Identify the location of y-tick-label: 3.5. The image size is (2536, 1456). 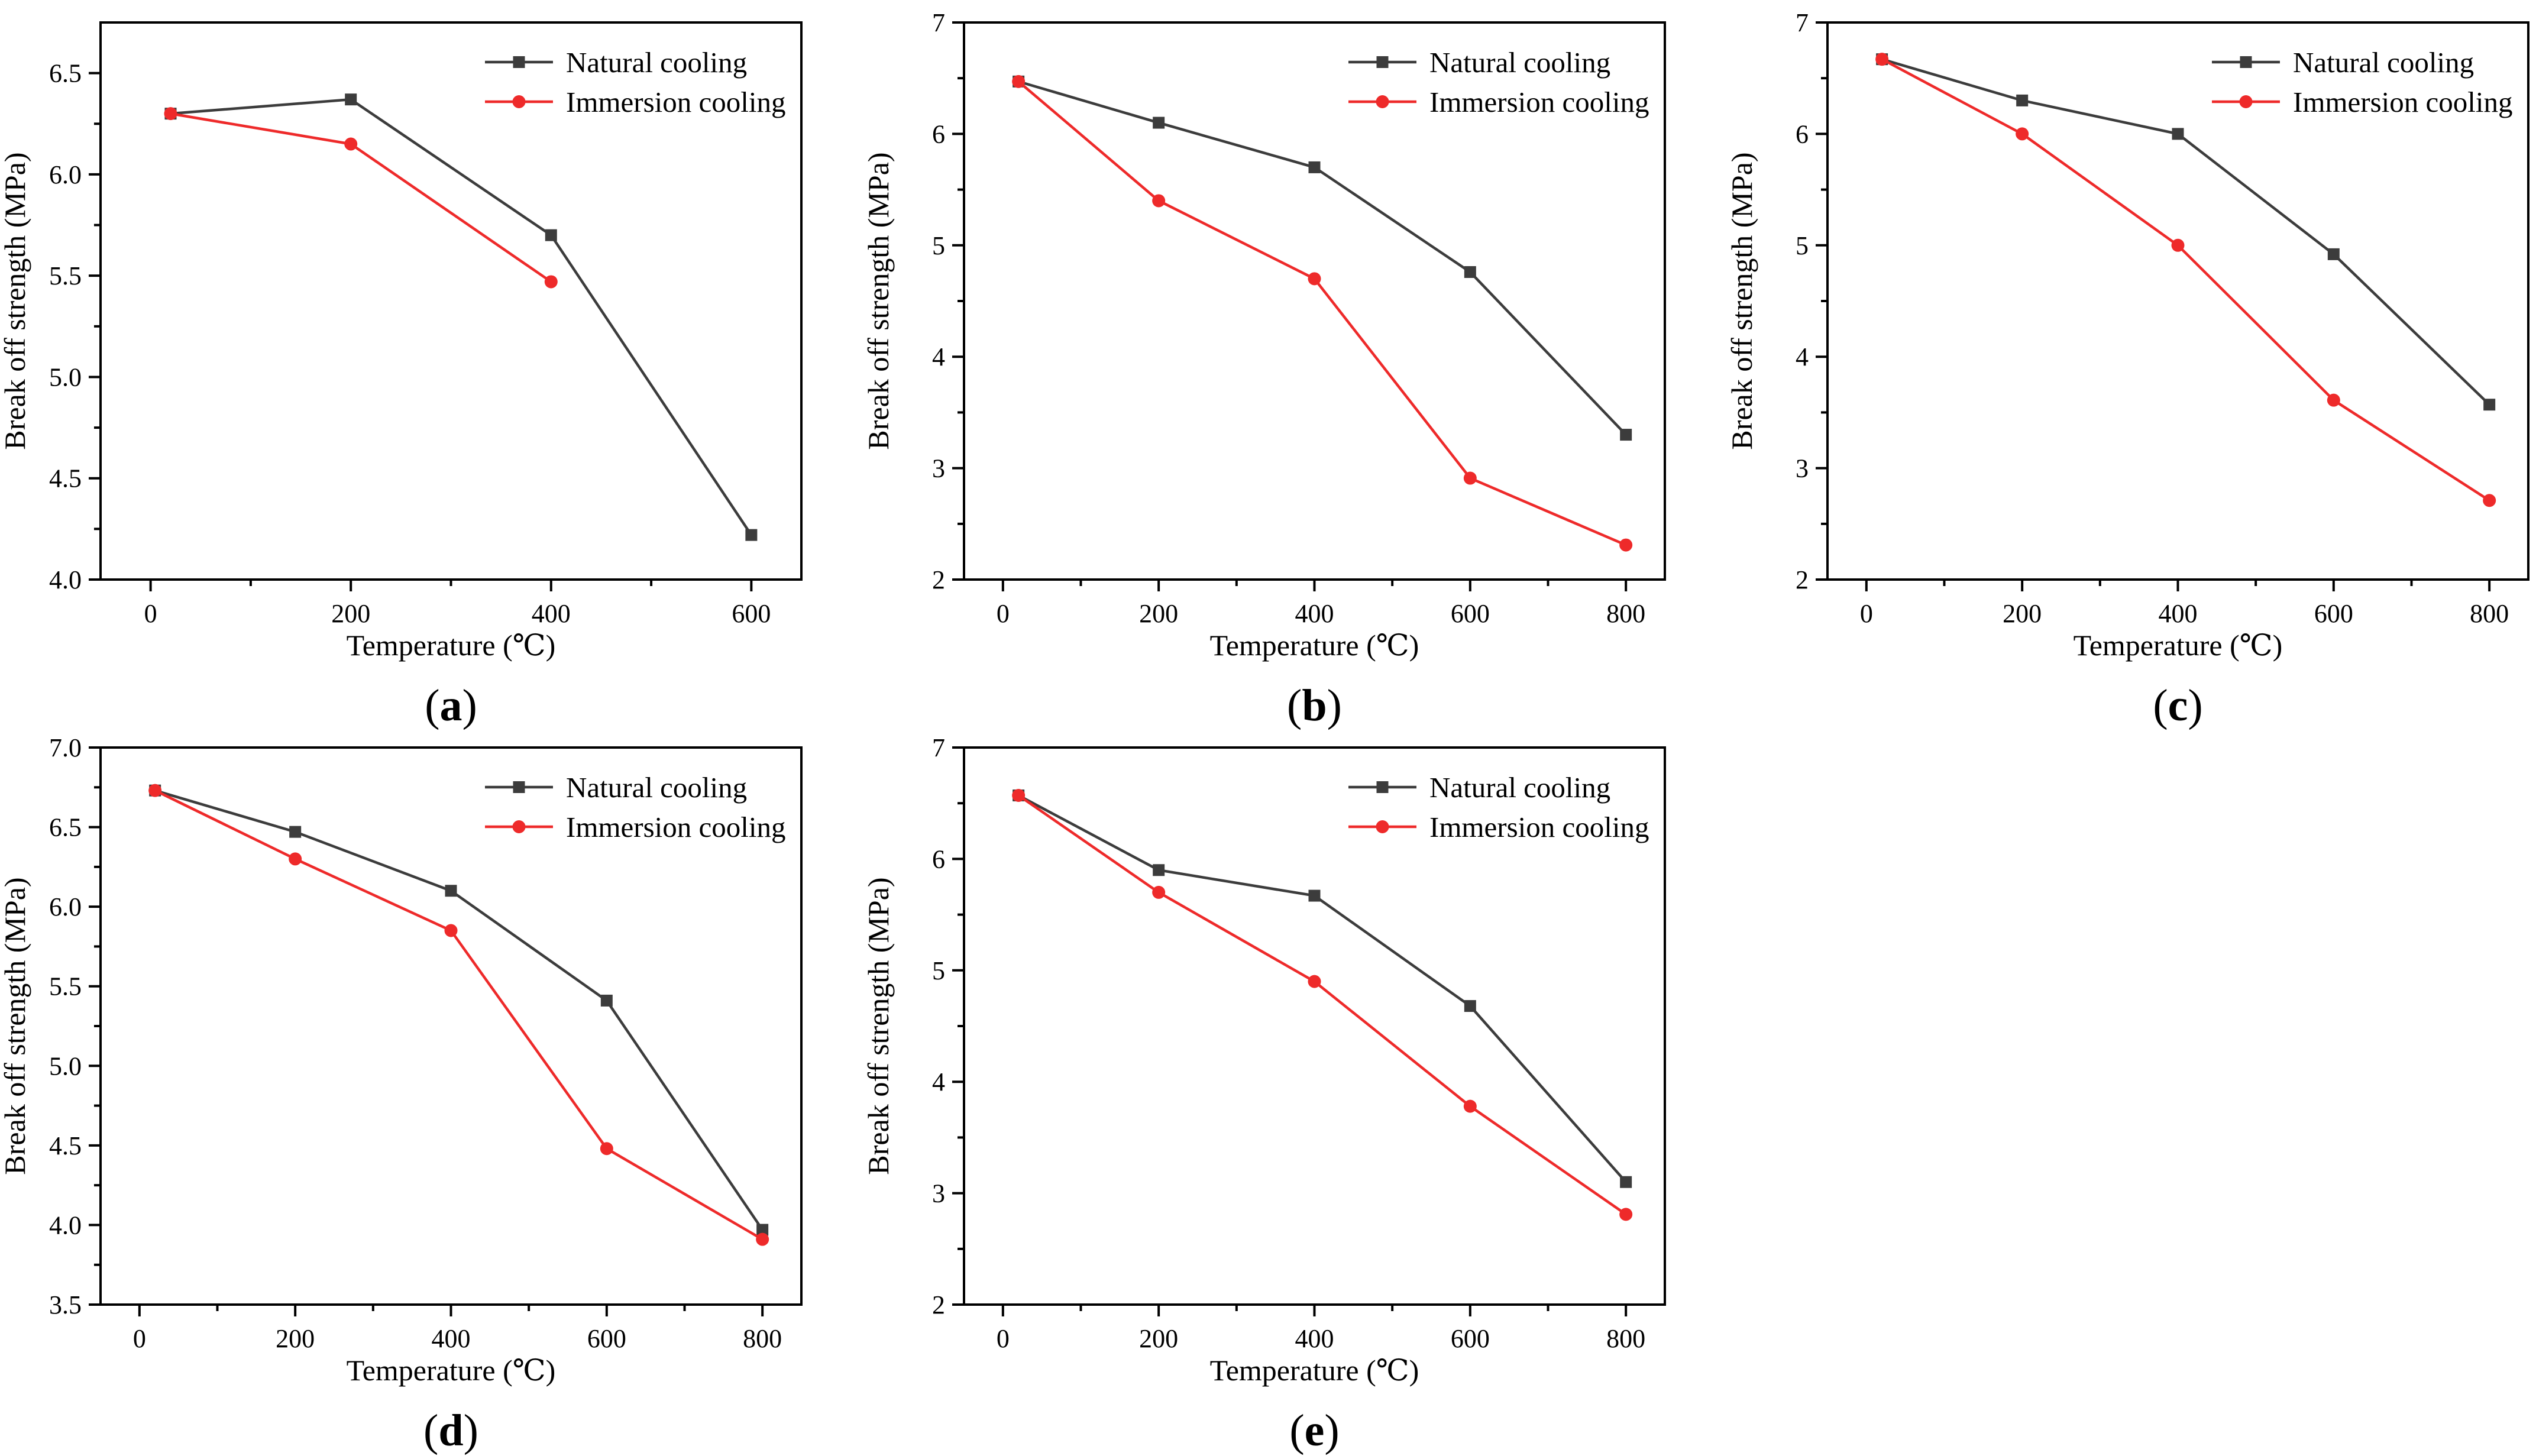
(65, 1304).